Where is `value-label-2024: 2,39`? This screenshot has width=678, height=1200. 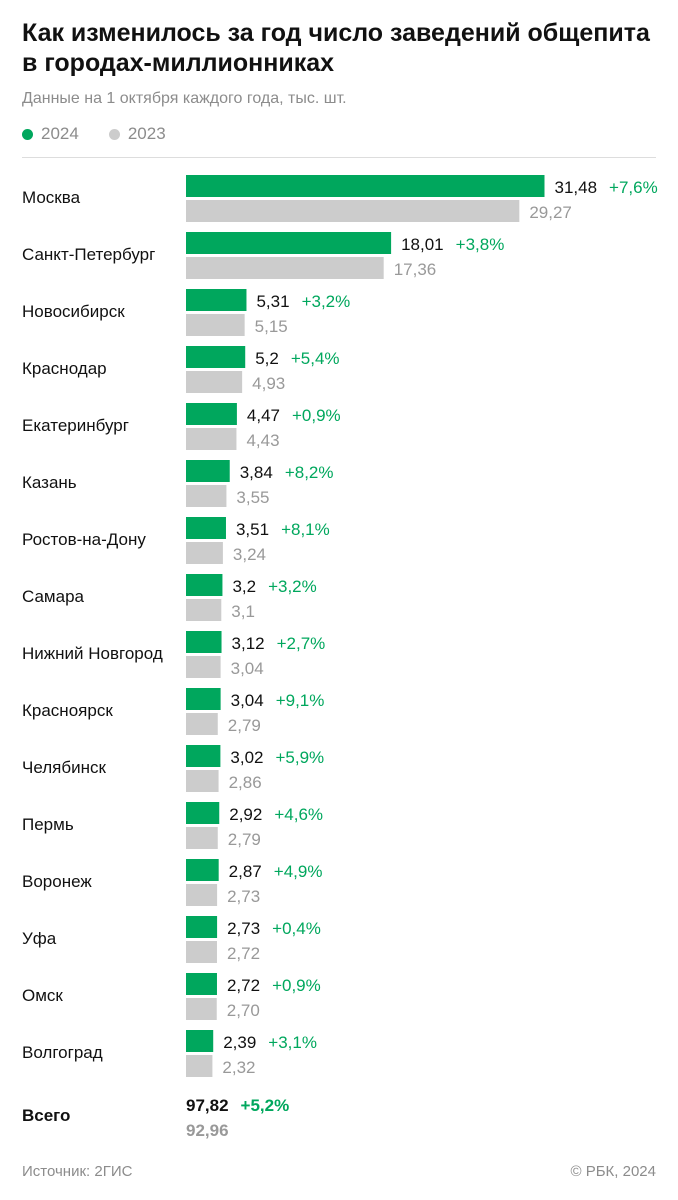
value-label-2024: 2,39 is located at coordinates (239, 1042).